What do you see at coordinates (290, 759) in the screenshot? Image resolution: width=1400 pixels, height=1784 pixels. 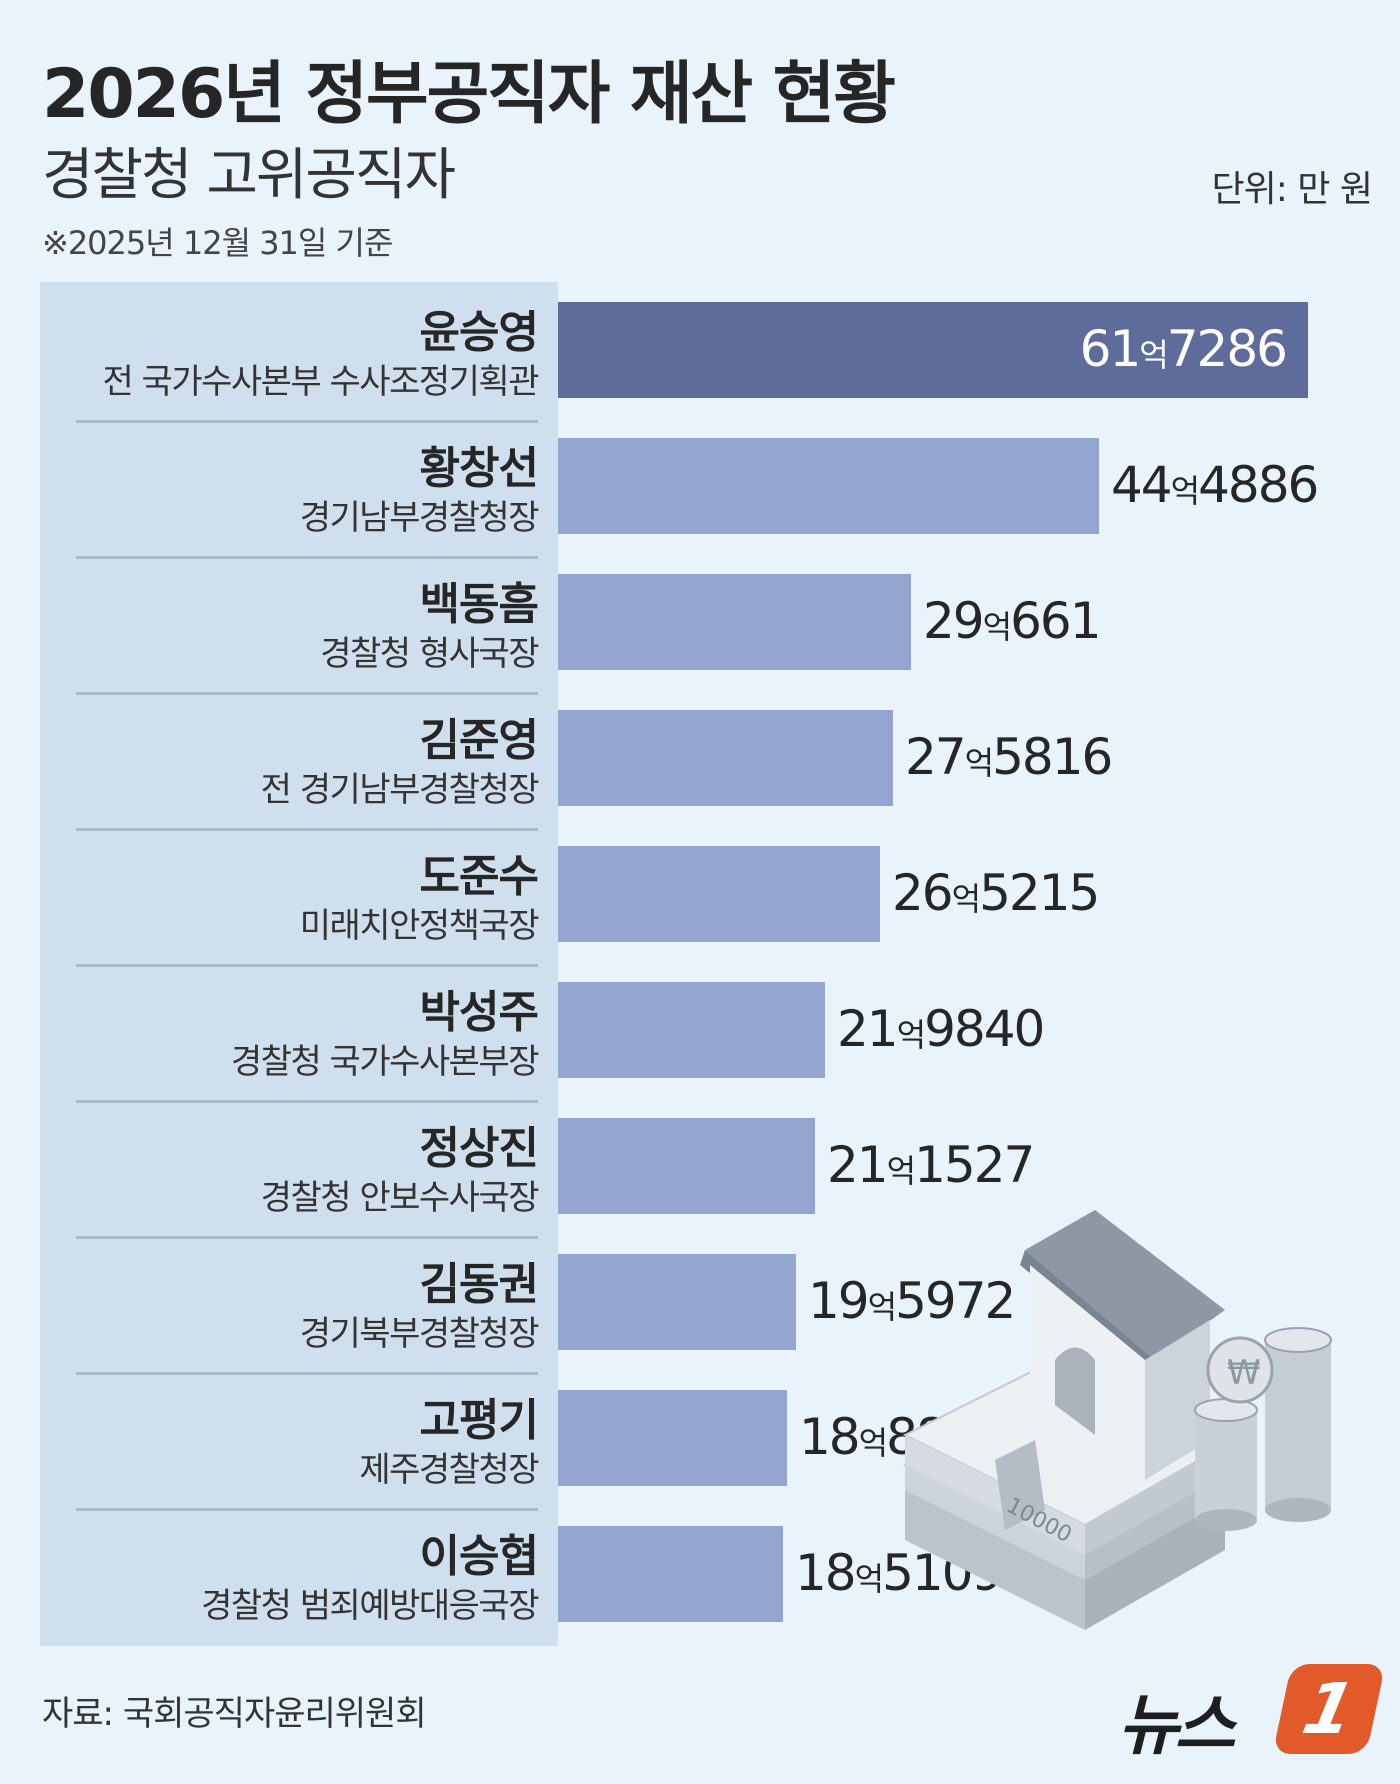 I see `row-label: 김준영 전 경기남부경찰청장` at bounding box center [290, 759].